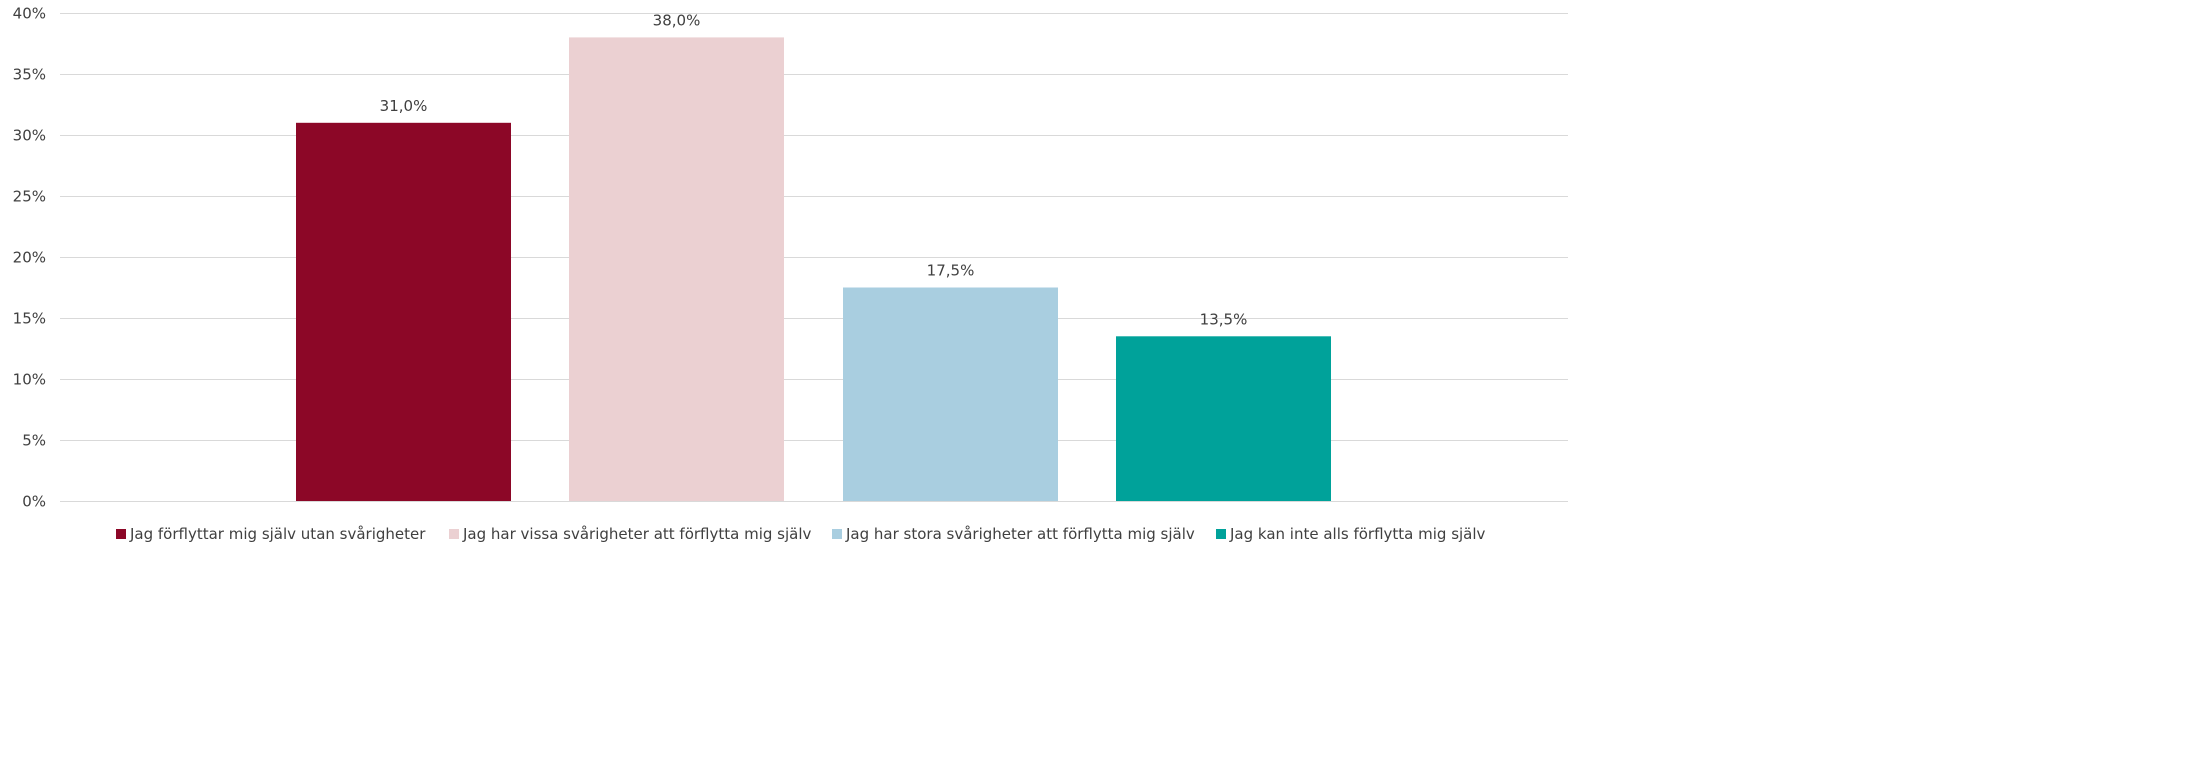 This screenshot has width=2201, height=768. What do you see at coordinates (34, 441) in the screenshot?
I see `y-tick-label: 5%` at bounding box center [34, 441].